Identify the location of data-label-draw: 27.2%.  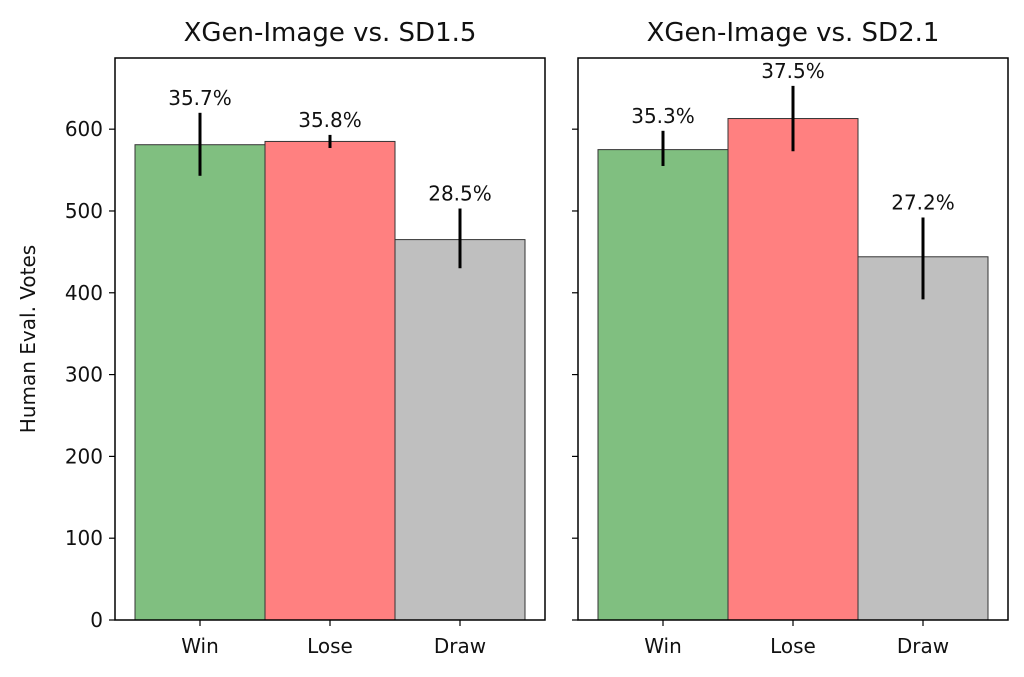
(923, 203).